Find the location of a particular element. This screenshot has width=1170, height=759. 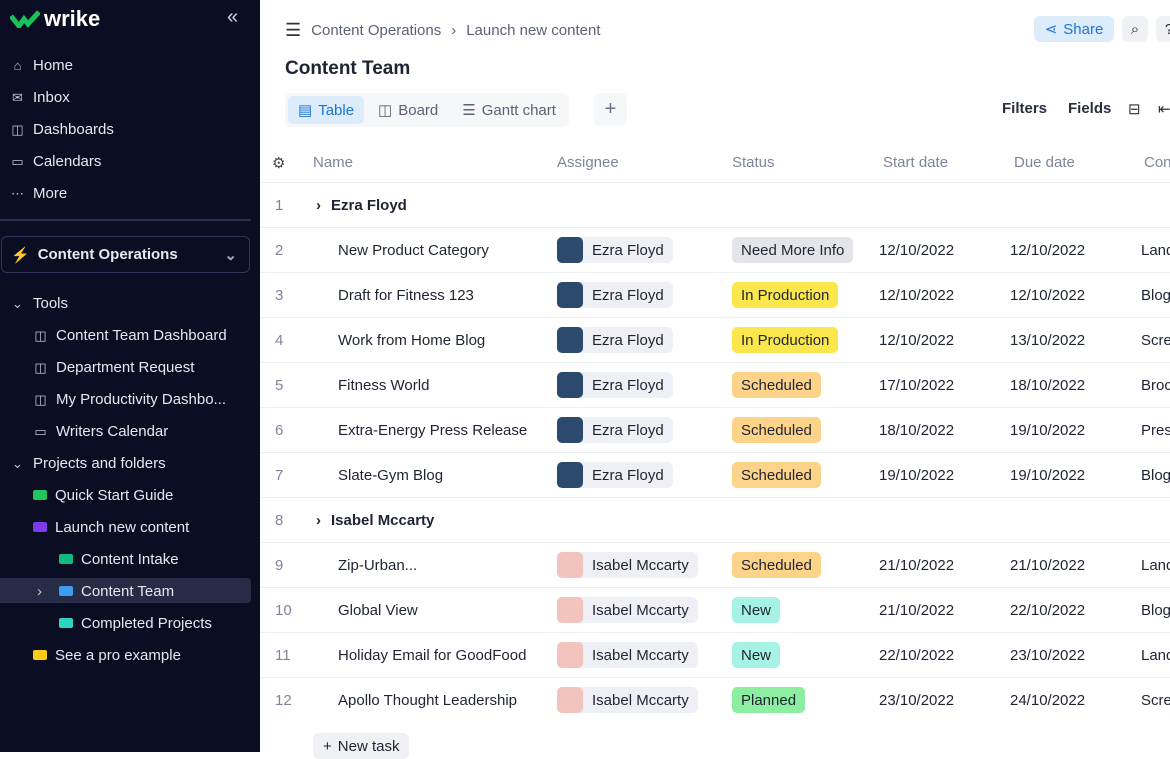

sidebar-item-calendars: ▭ Calendars is located at coordinates (56, 161).